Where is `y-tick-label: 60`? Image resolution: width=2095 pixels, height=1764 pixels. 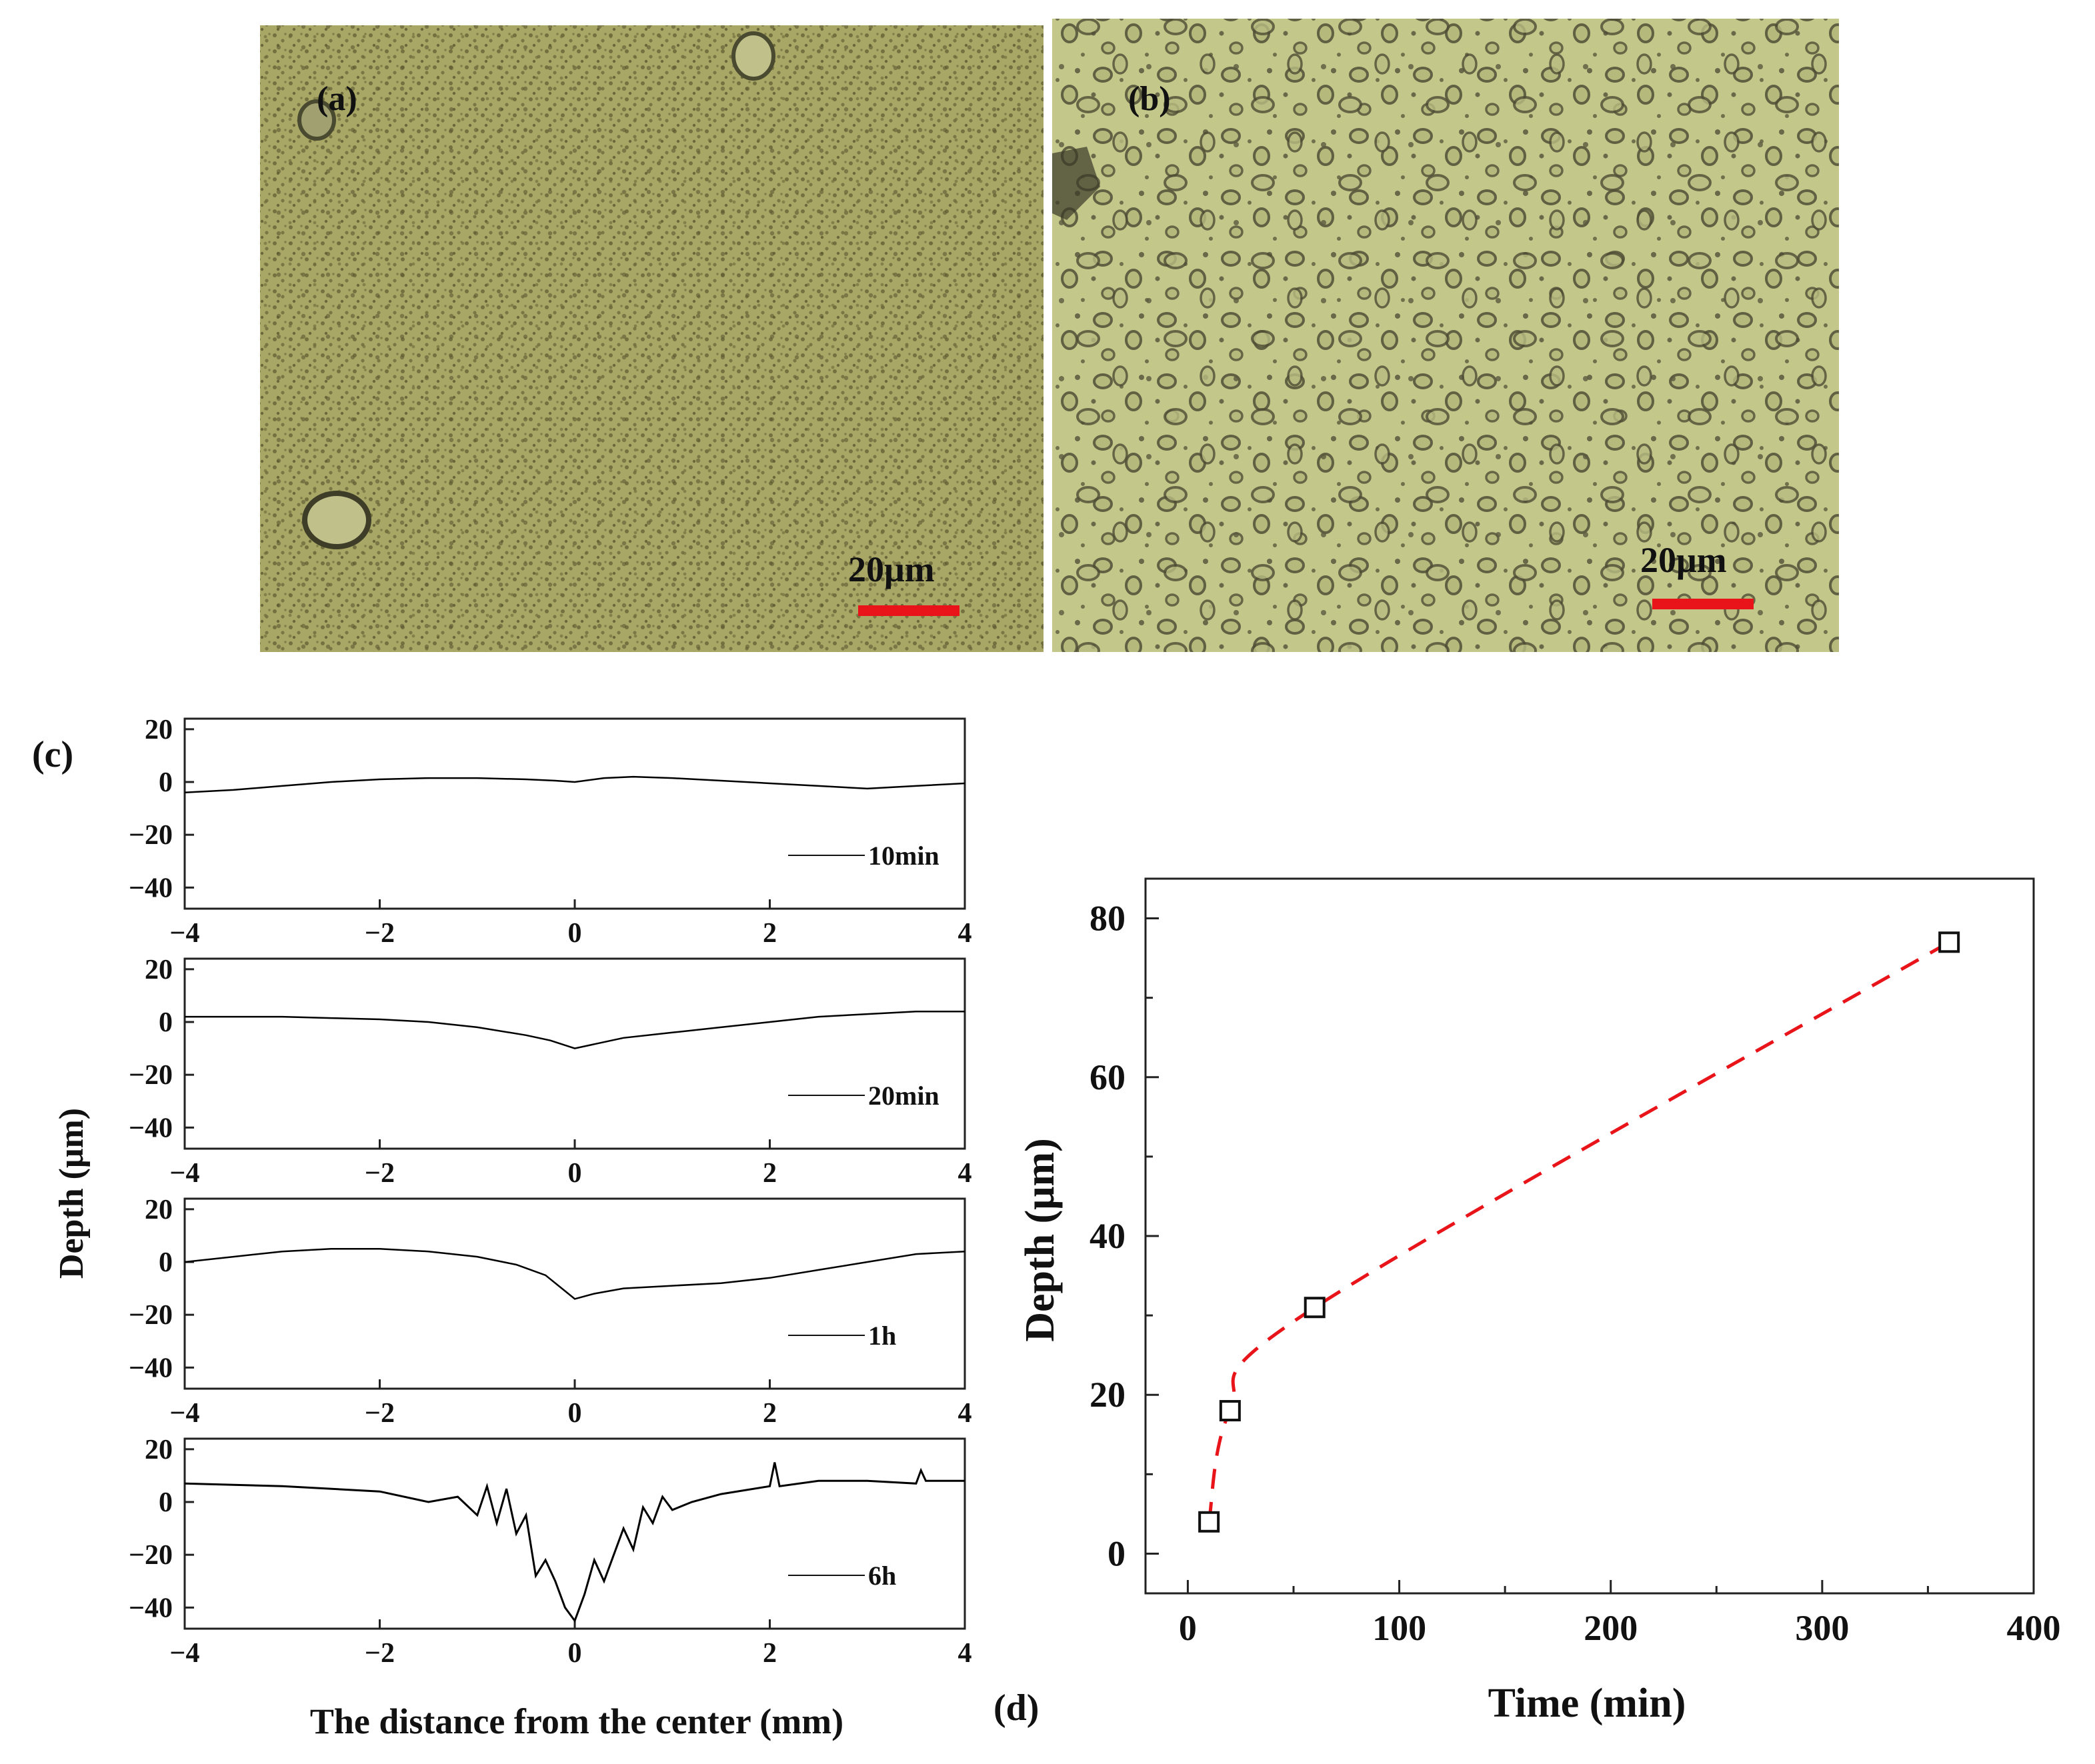 y-tick-label: 60 is located at coordinates (1108, 1077).